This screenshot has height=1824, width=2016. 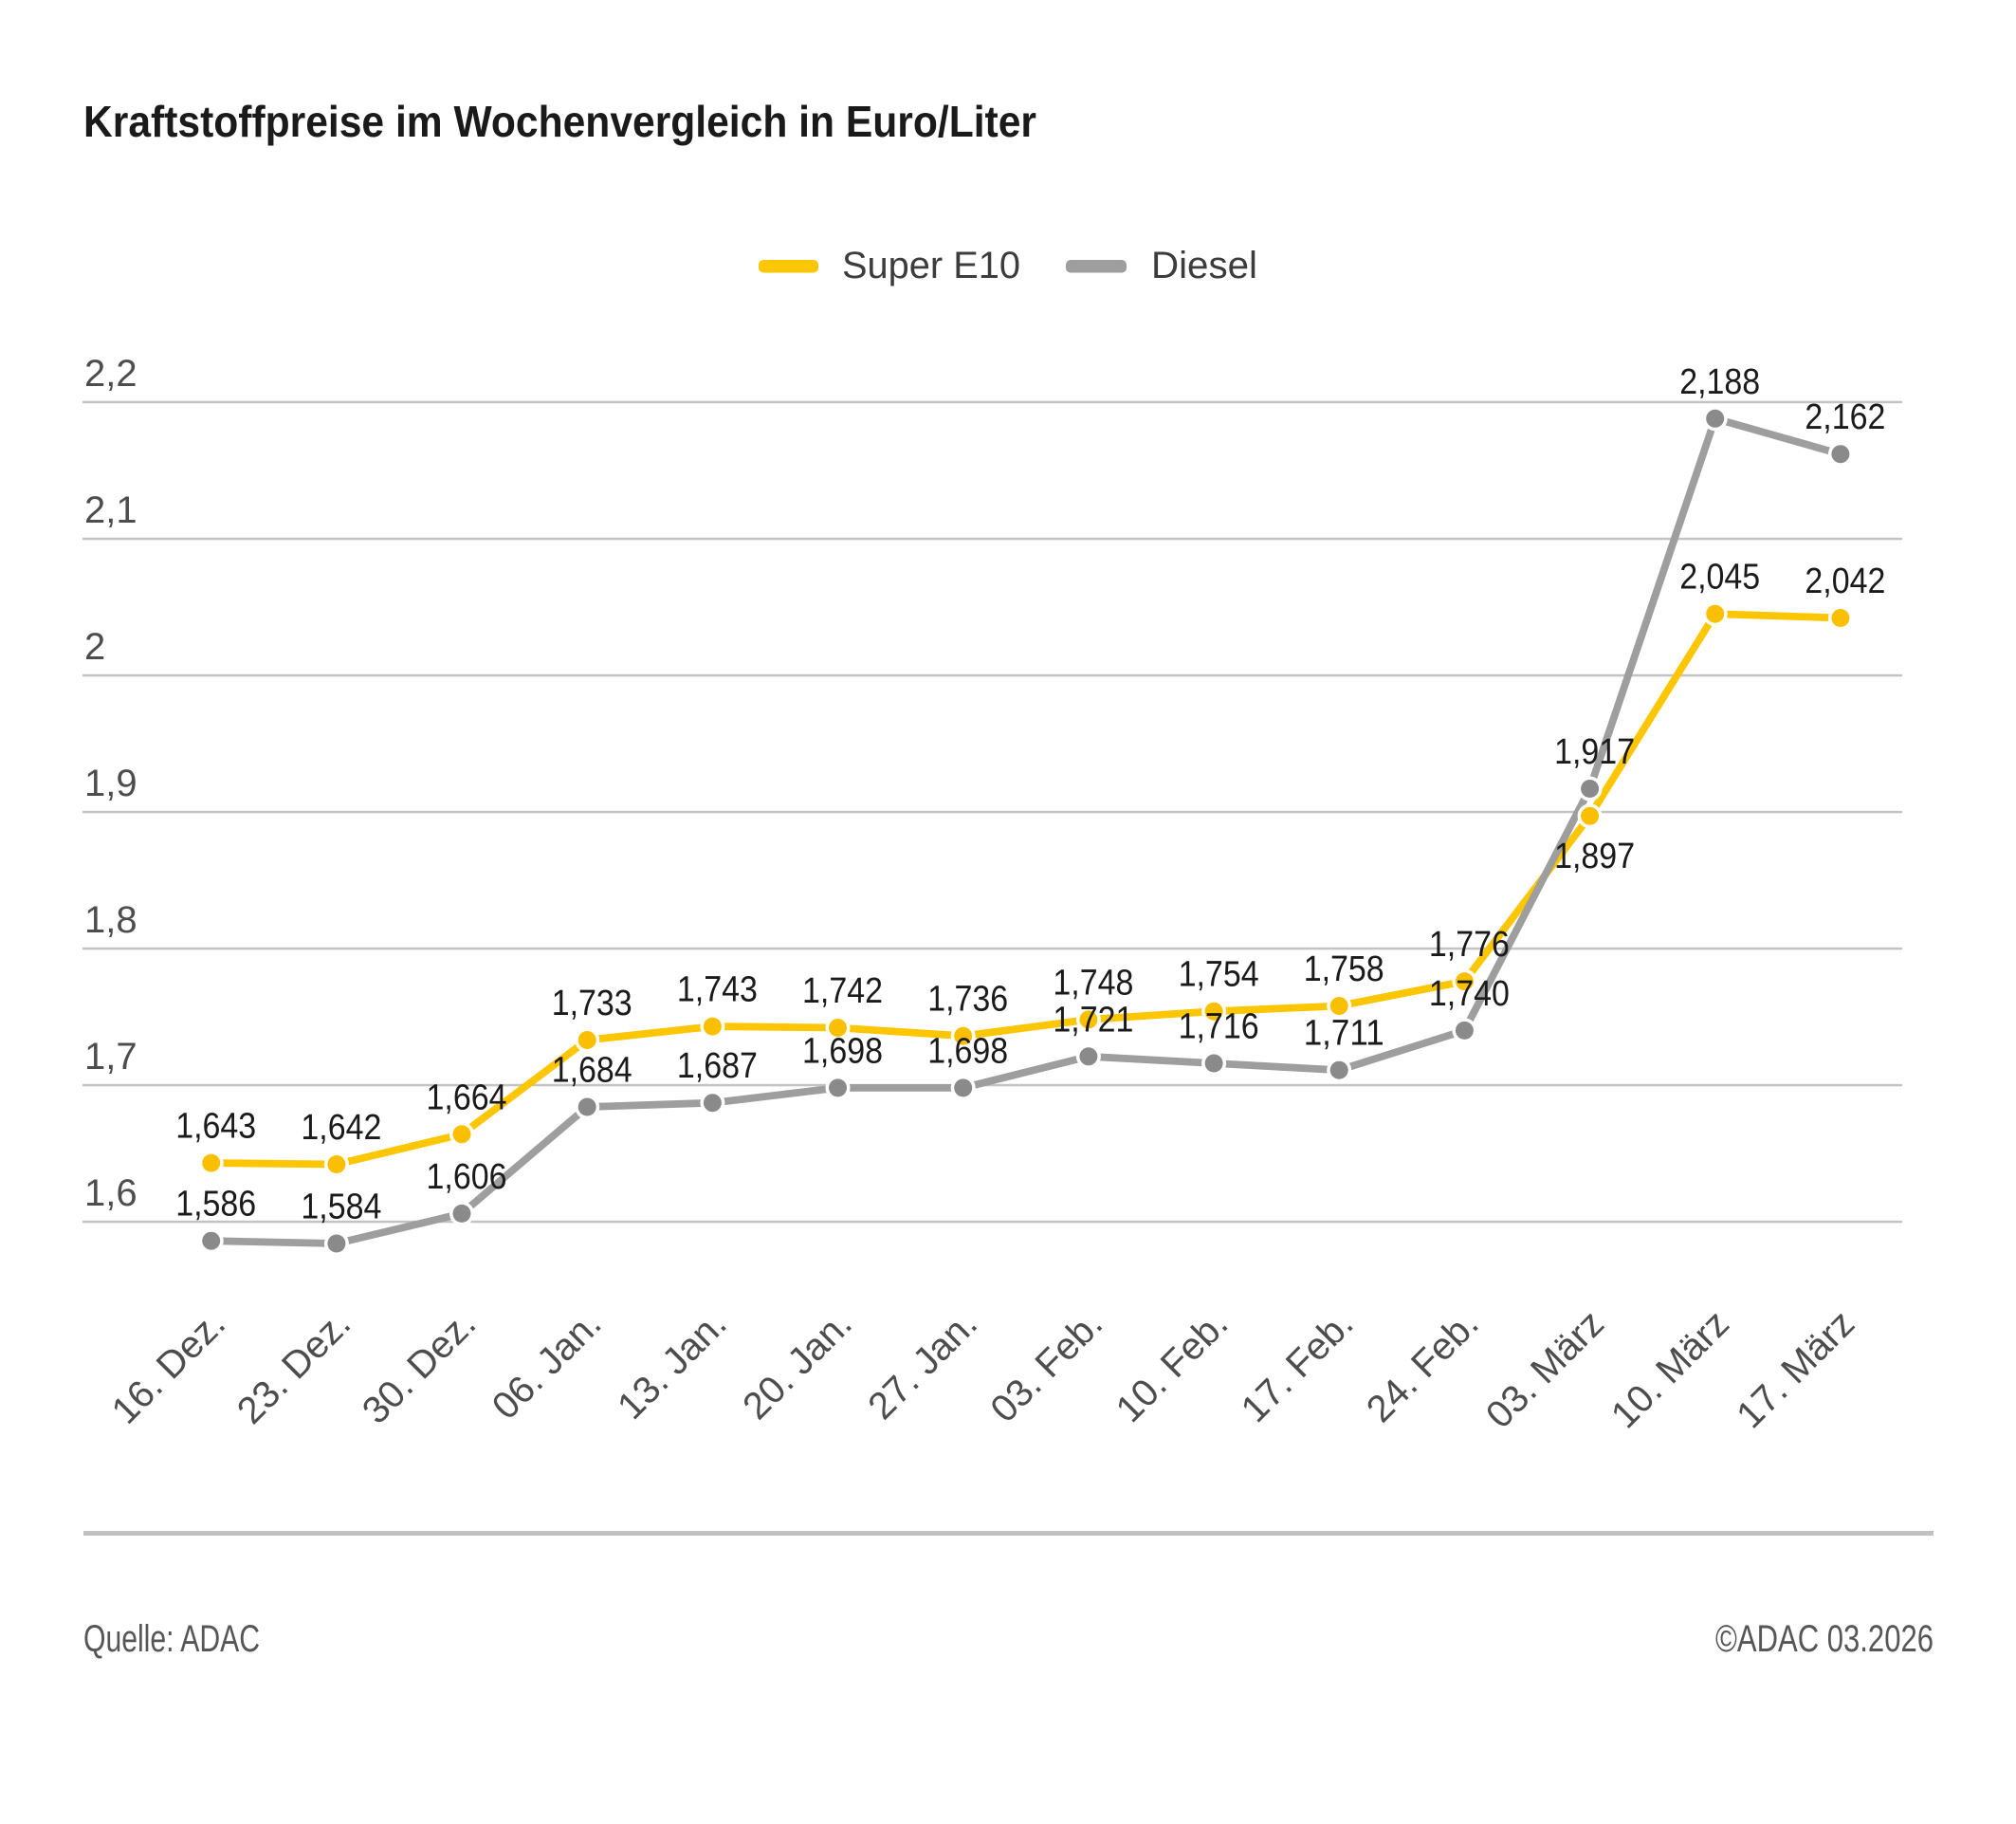 I want to click on svg-text: 1,736, so click(x=967, y=1000).